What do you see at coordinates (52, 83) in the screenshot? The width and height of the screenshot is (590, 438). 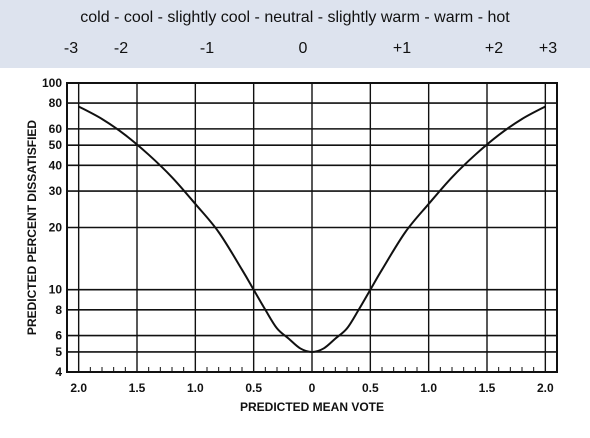 I see `y-tick-label: 100` at bounding box center [52, 83].